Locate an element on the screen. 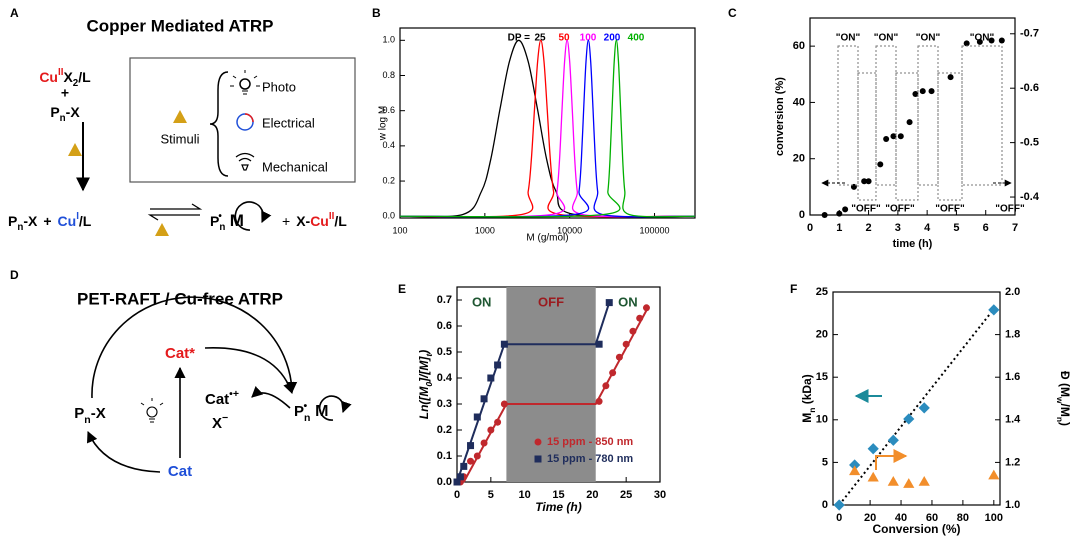 This screenshot has width=1080, height=537. x-tick-label: 40 is located at coordinates (901, 518).